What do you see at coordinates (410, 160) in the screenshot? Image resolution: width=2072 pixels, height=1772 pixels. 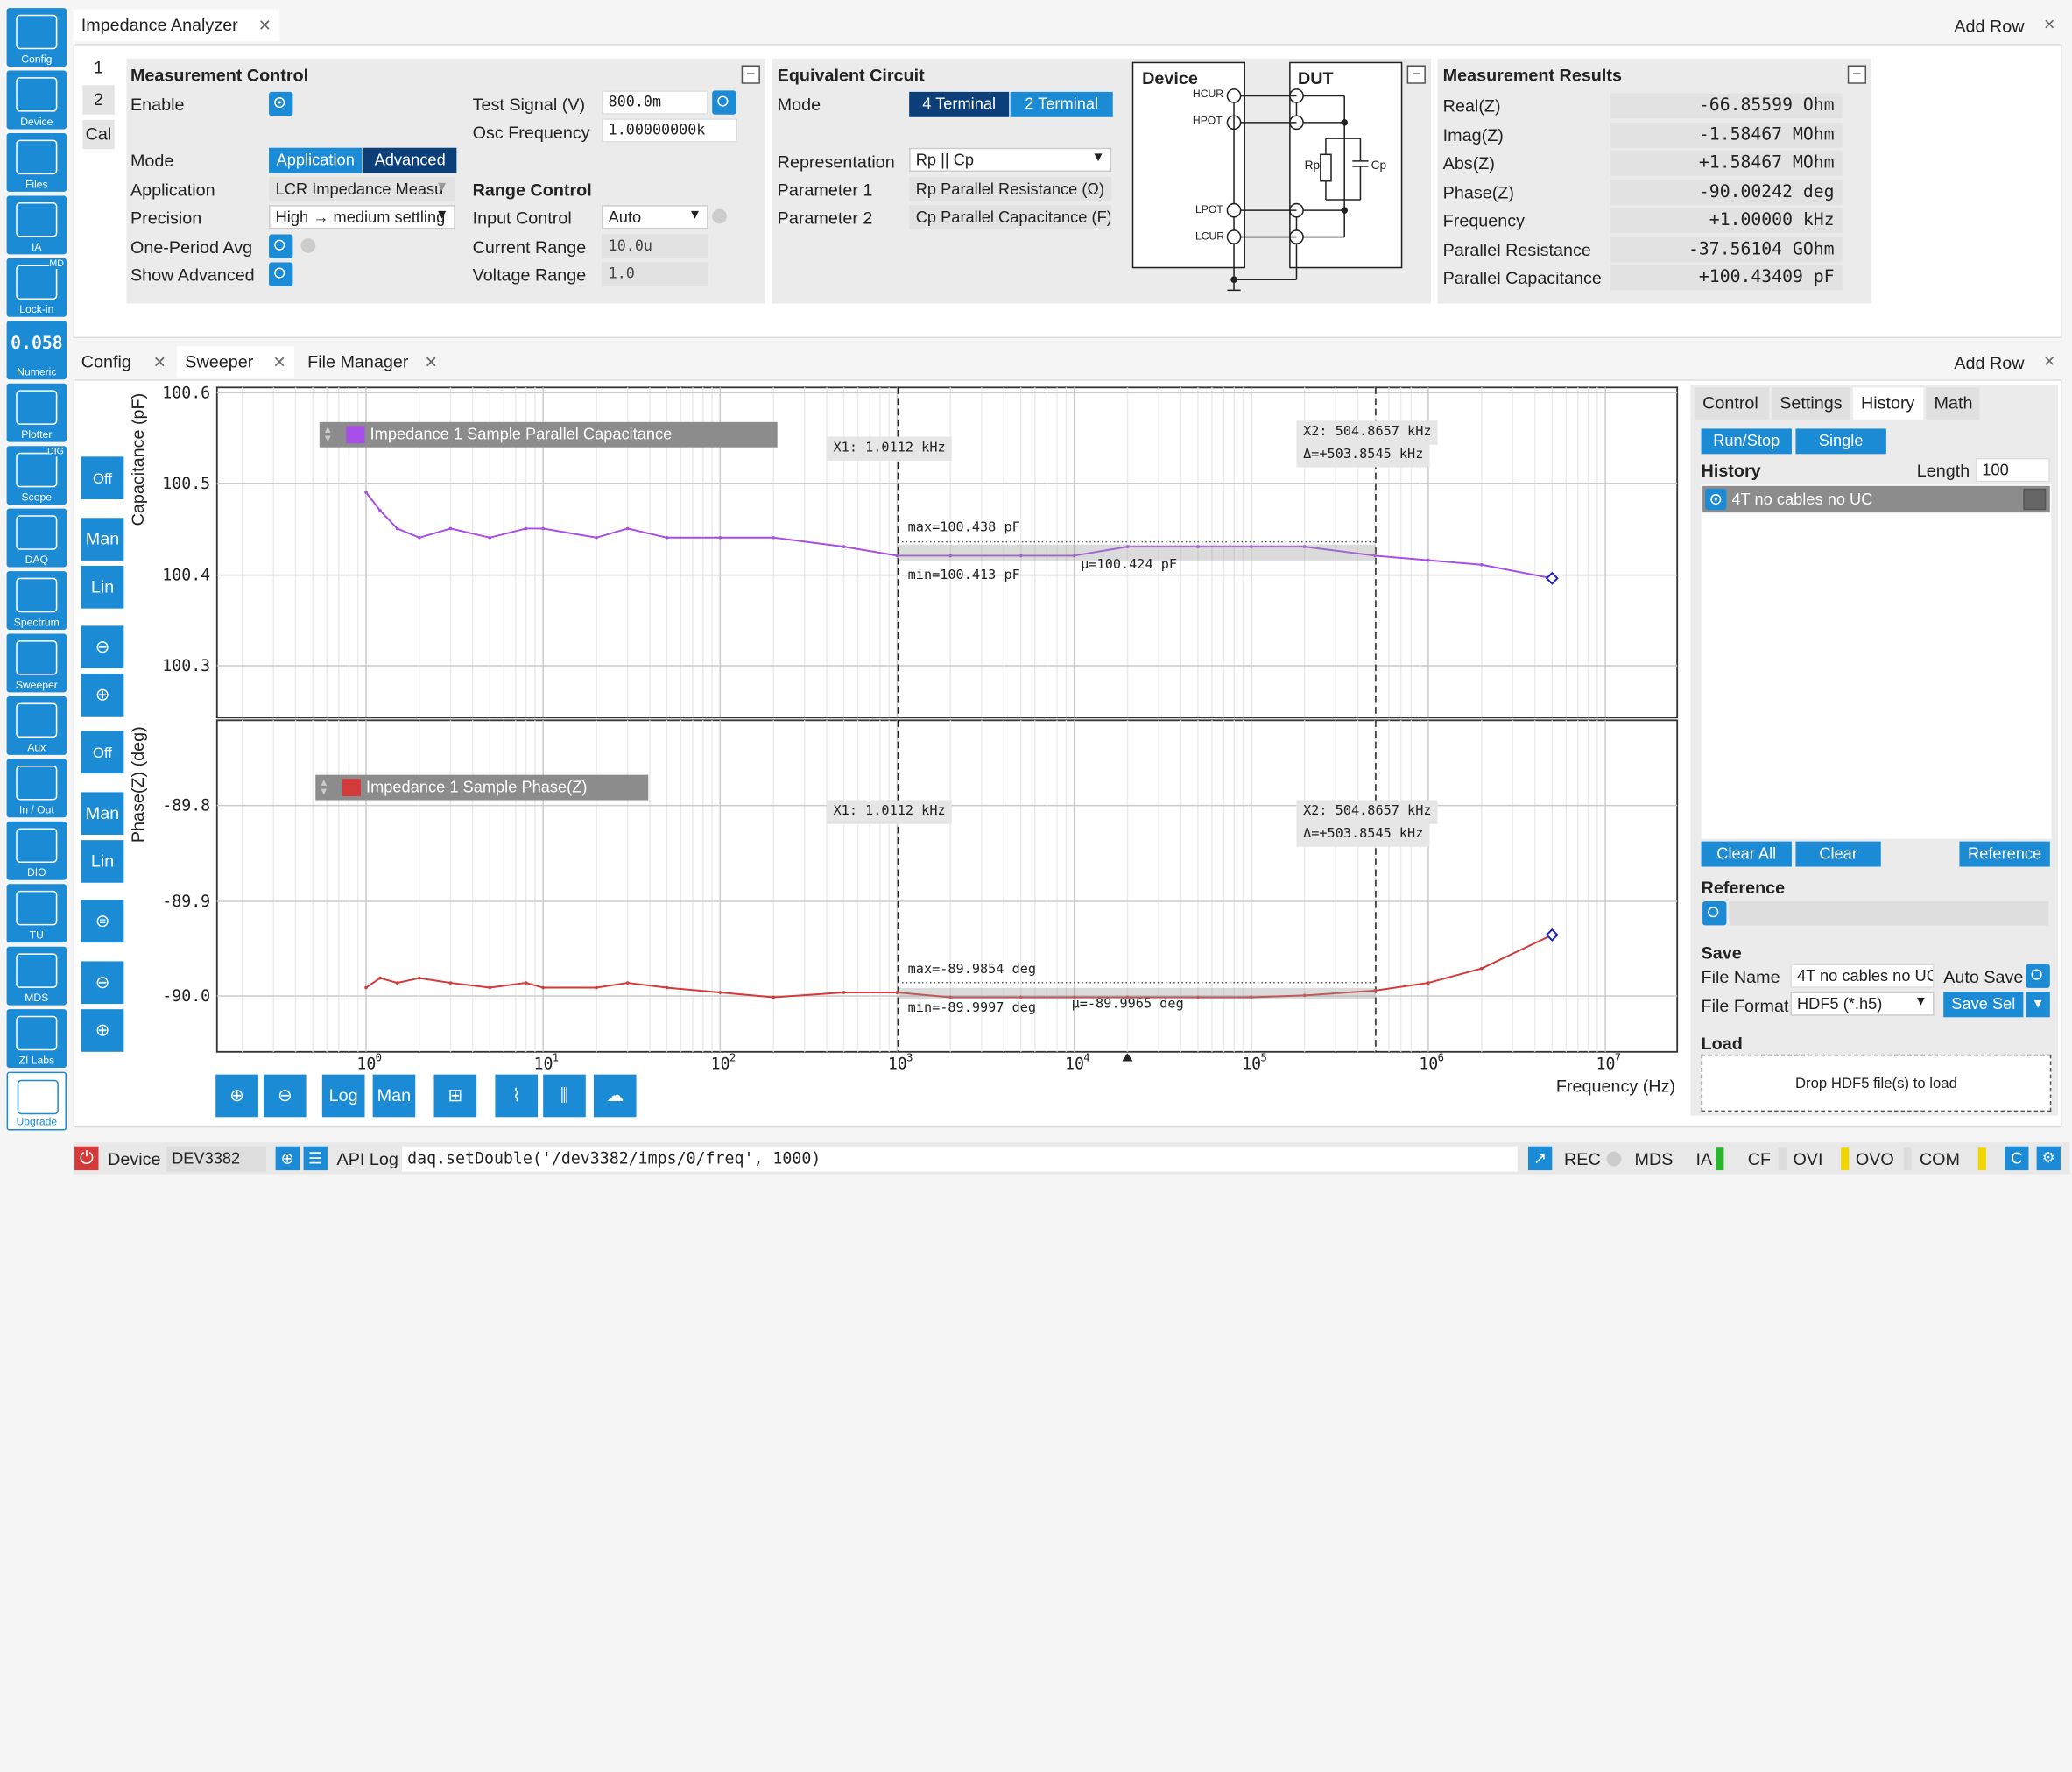 I see `mode-advanced-button: Advanced` at bounding box center [410, 160].